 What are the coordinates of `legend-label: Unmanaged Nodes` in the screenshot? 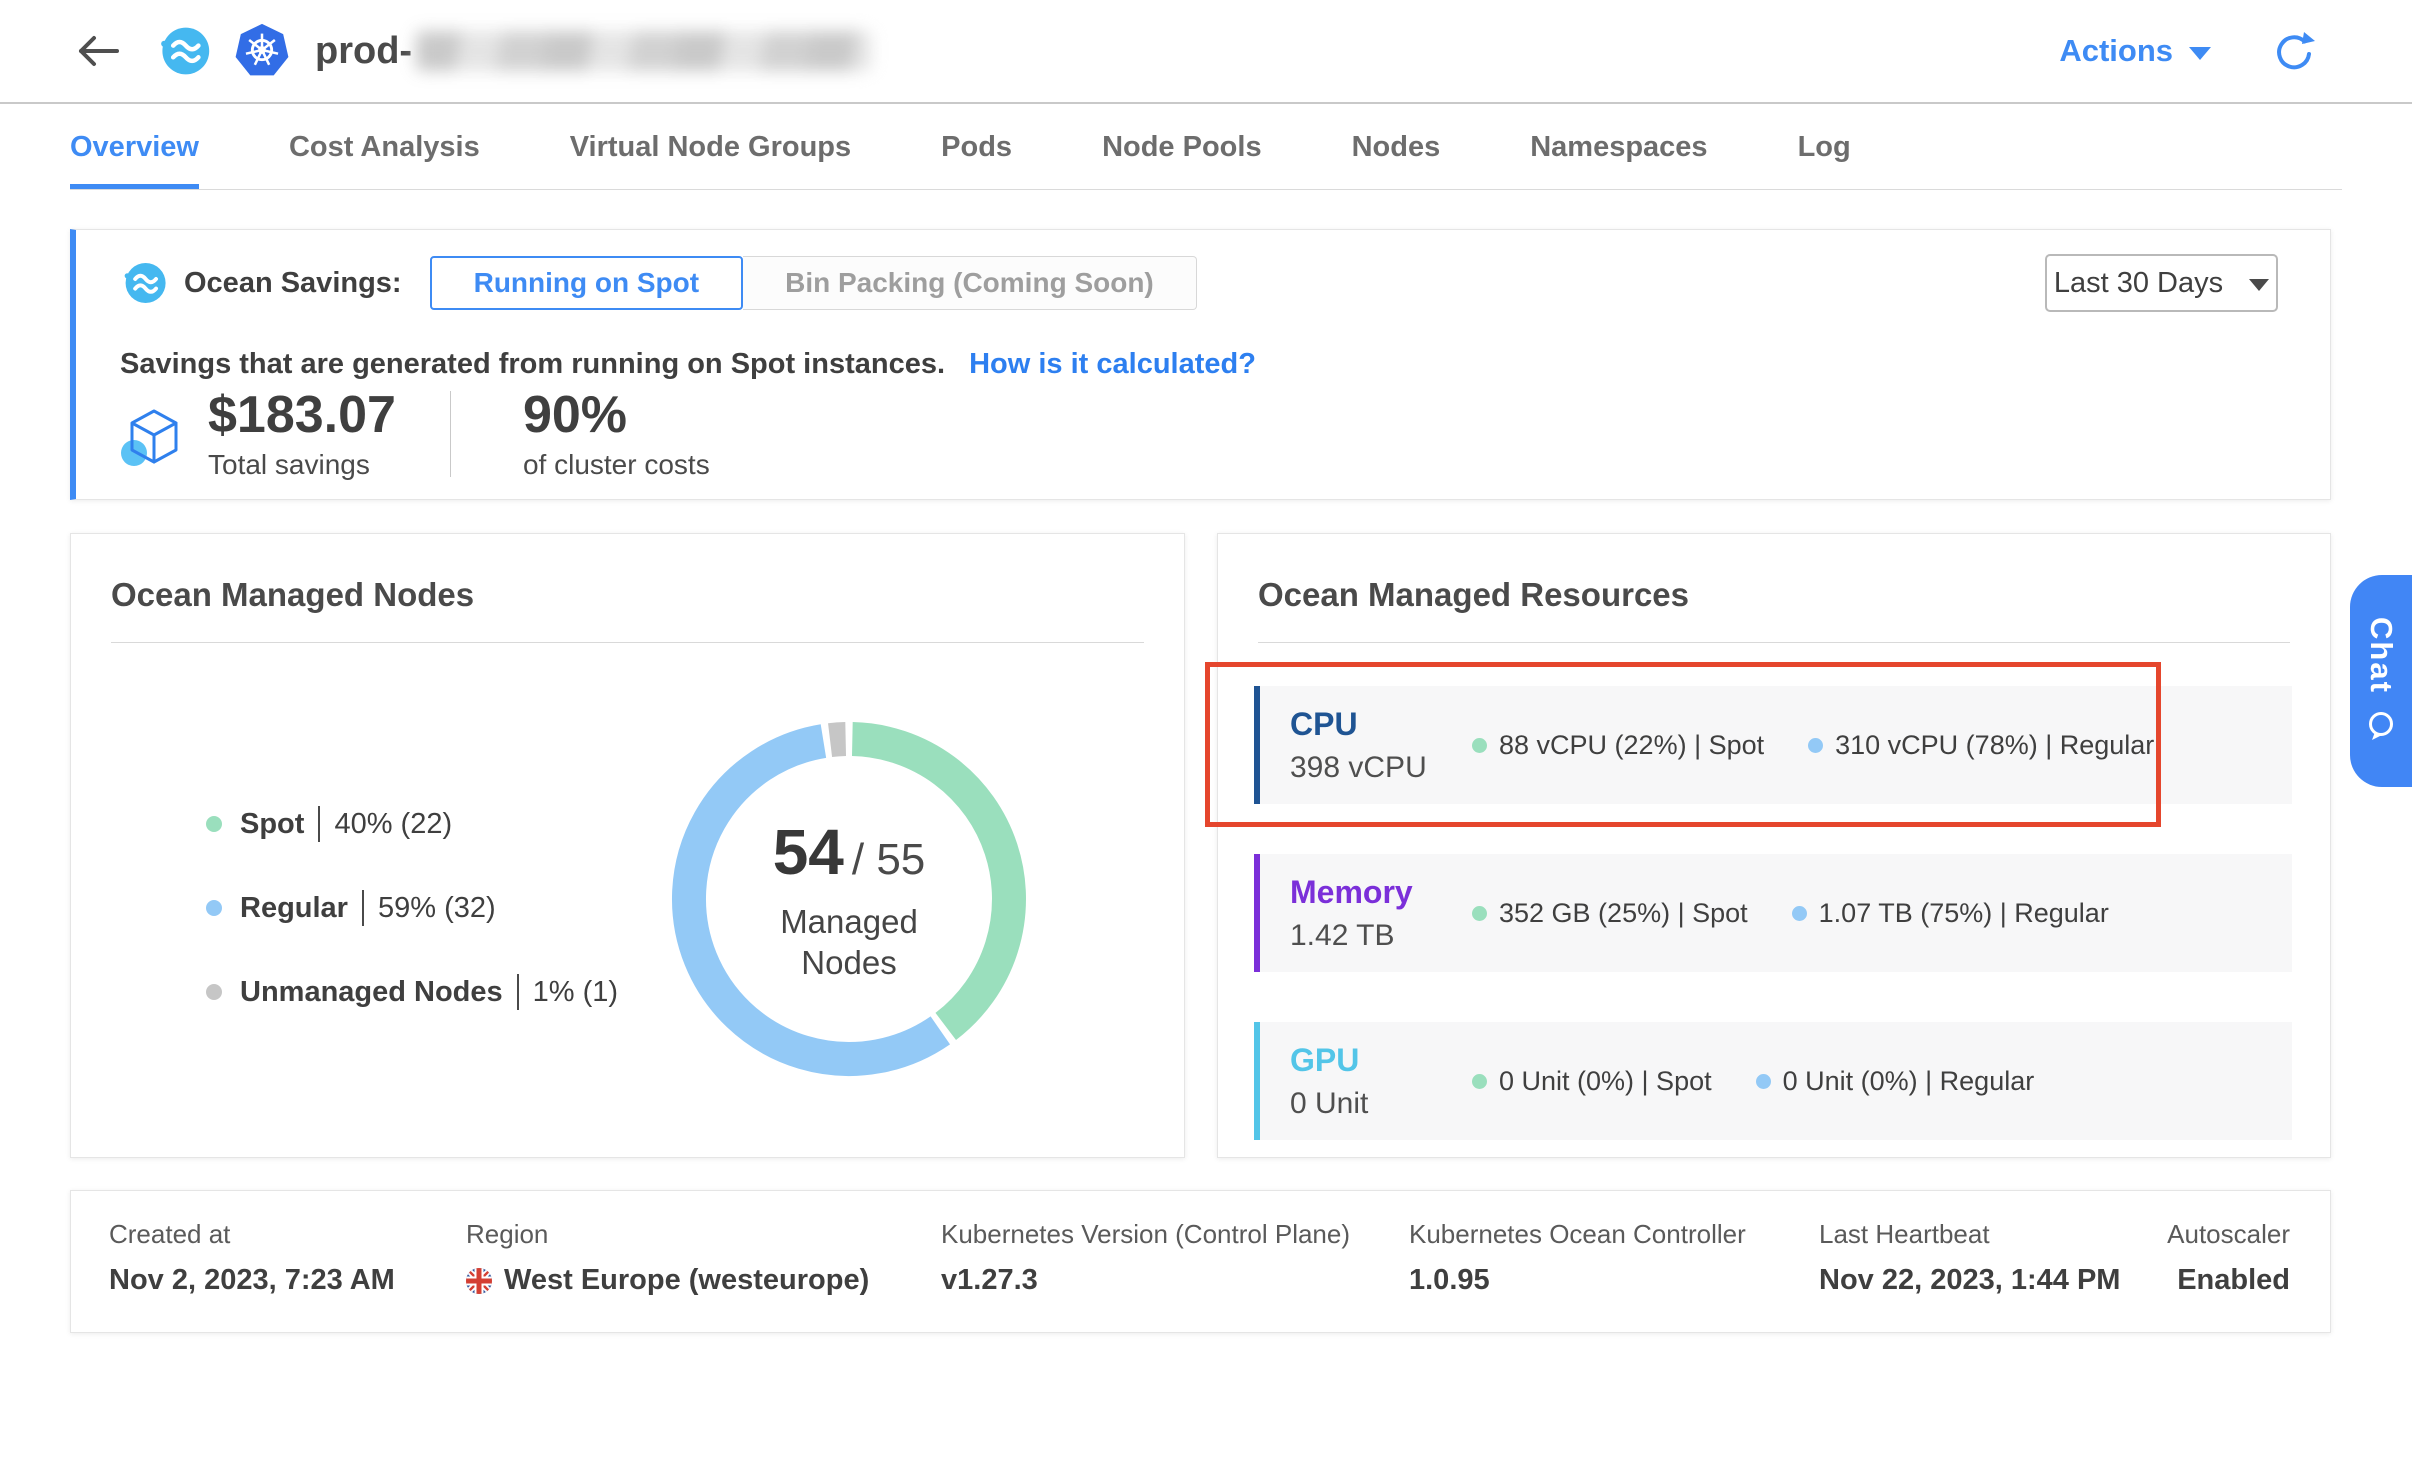 It's located at (371, 991).